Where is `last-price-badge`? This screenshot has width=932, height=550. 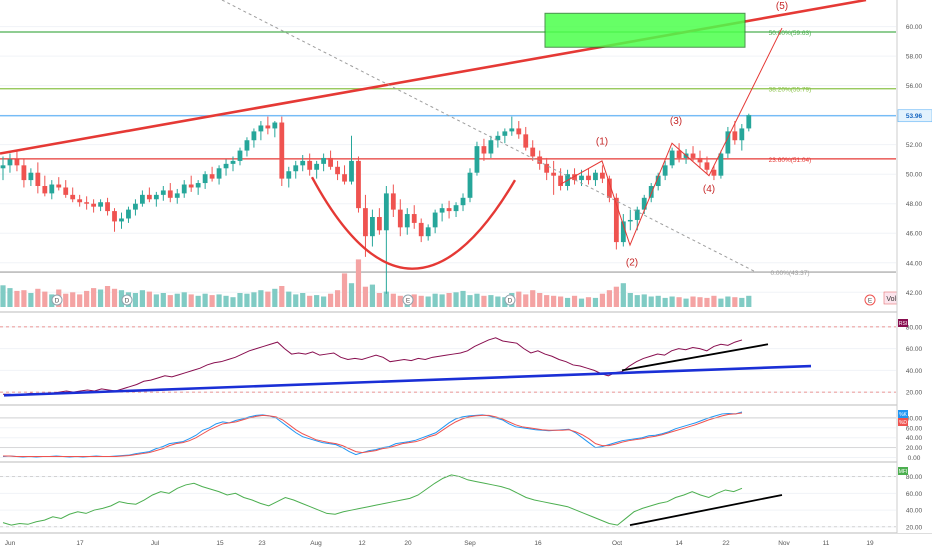 last-price-badge is located at coordinates (914, 116).